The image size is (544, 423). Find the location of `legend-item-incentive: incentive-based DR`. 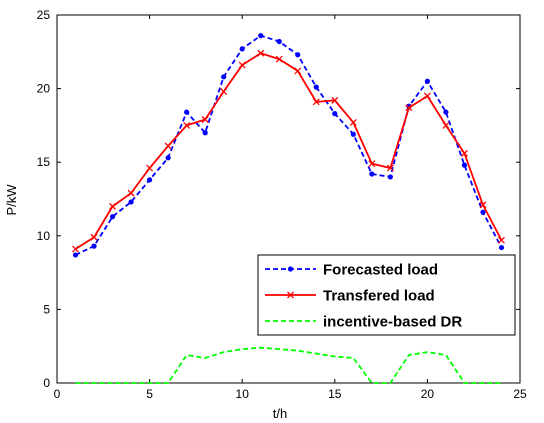

legend-item-incentive: incentive-based DR is located at coordinates (363, 322).